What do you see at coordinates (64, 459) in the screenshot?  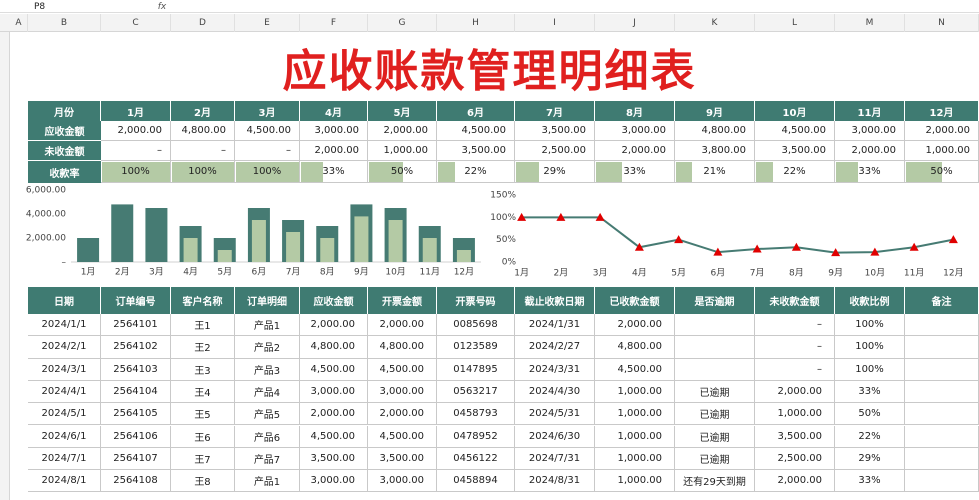 I see `detail-cell: 2024/7/1` at bounding box center [64, 459].